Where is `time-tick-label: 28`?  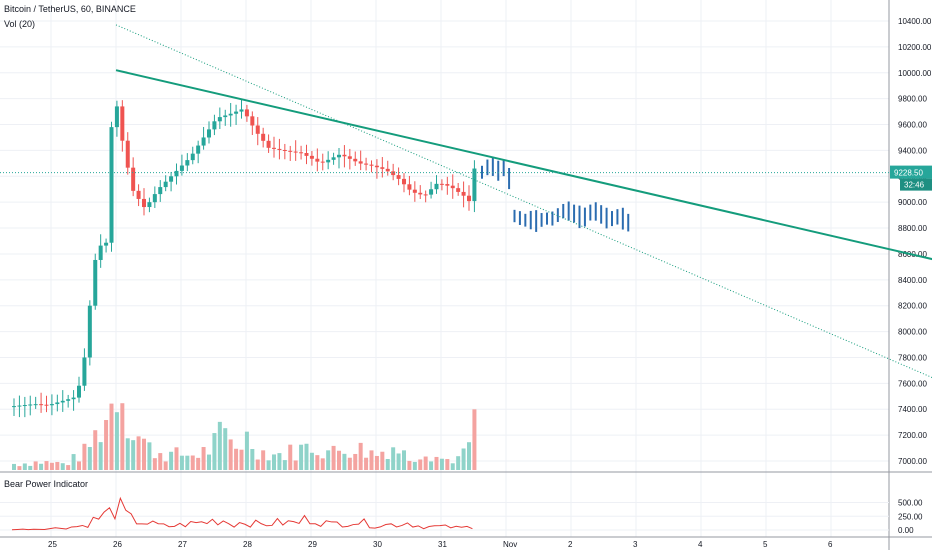 time-tick-label: 28 is located at coordinates (247, 544).